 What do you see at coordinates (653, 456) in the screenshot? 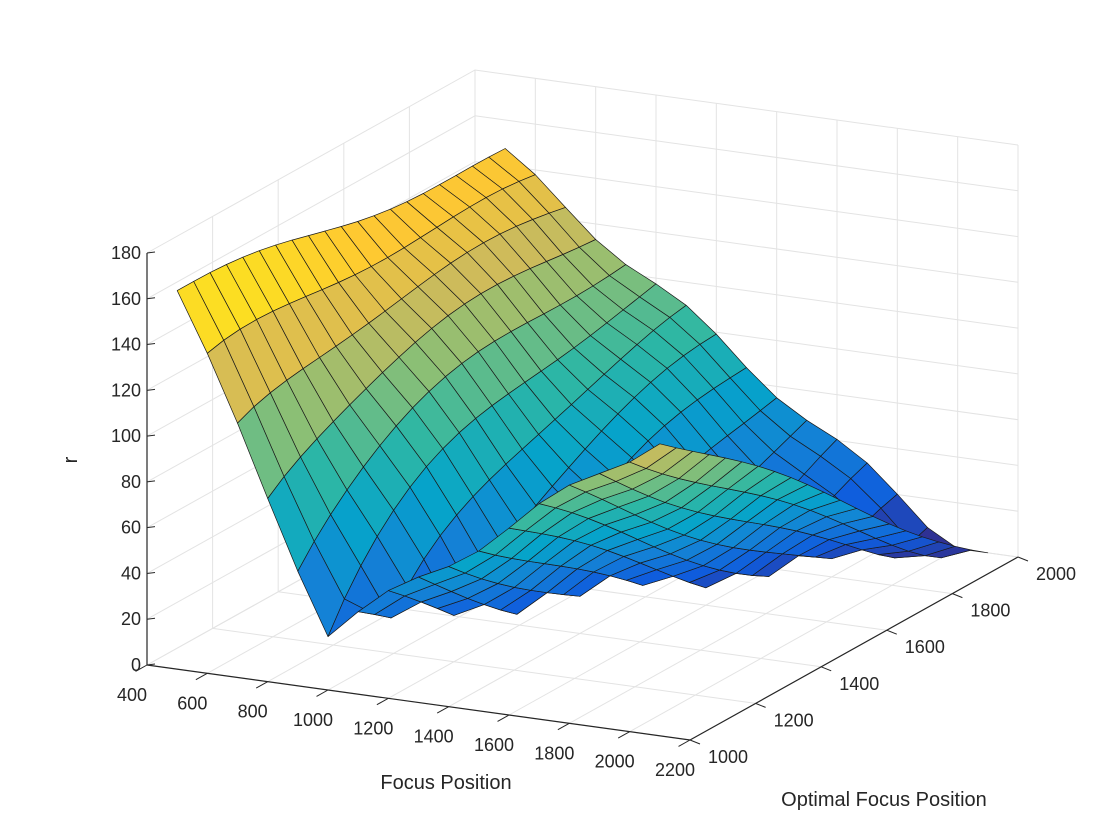
I see `surface-patch` at bounding box center [653, 456].